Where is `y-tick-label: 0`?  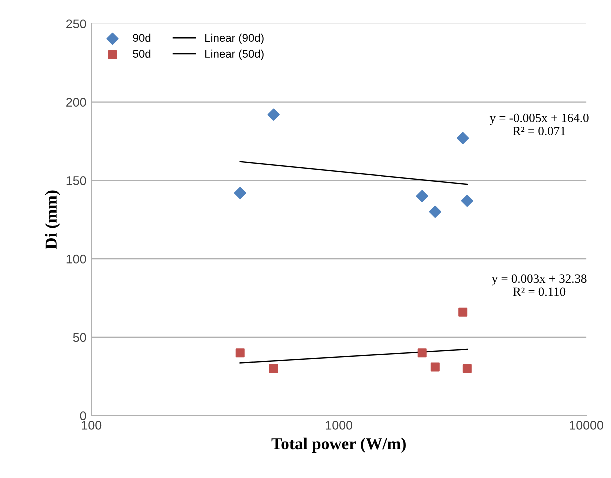 y-tick-label: 0 is located at coordinates (83, 416).